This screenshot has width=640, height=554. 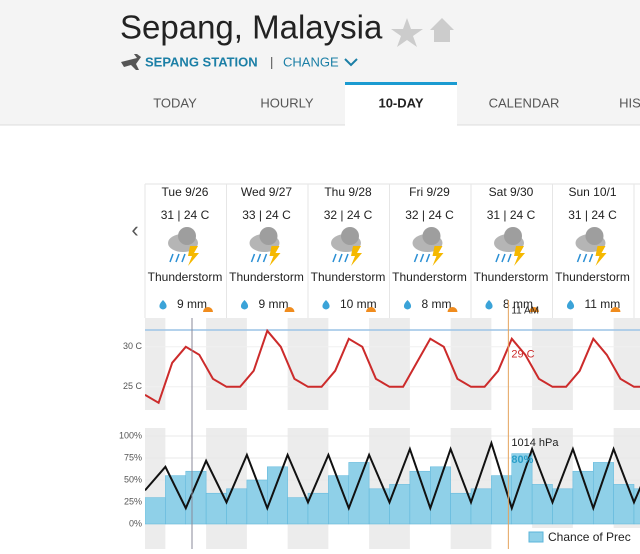 What do you see at coordinates (429, 192) in the screenshot?
I see `day-date: Fri 9/29` at bounding box center [429, 192].